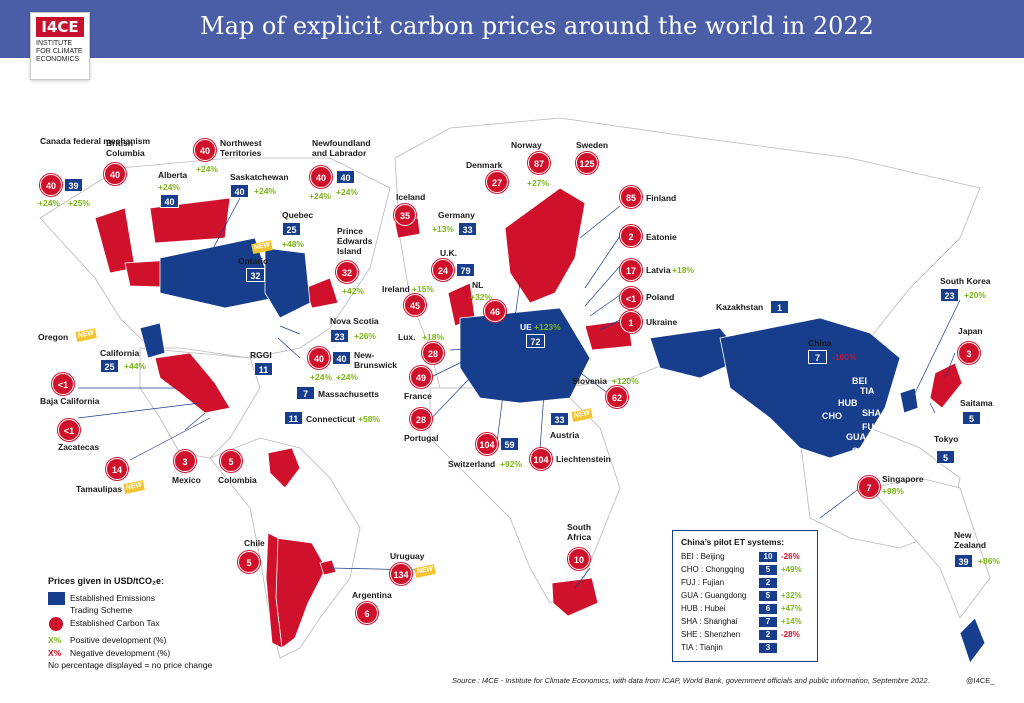 Image resolution: width=1024 pixels, height=703 pixels. I want to click on china-pilot-change: +47%, so click(791, 608).